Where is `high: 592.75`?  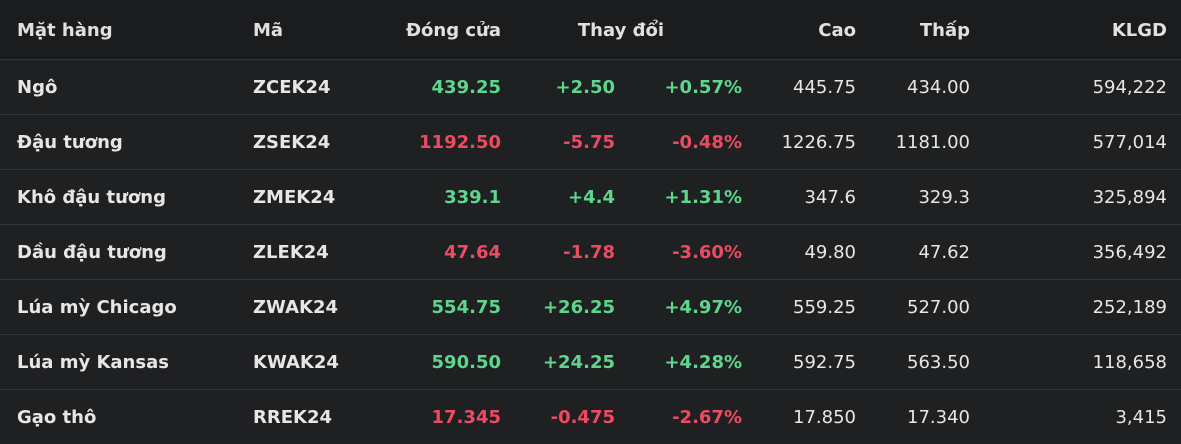 high: 592.75 is located at coordinates (824, 362).